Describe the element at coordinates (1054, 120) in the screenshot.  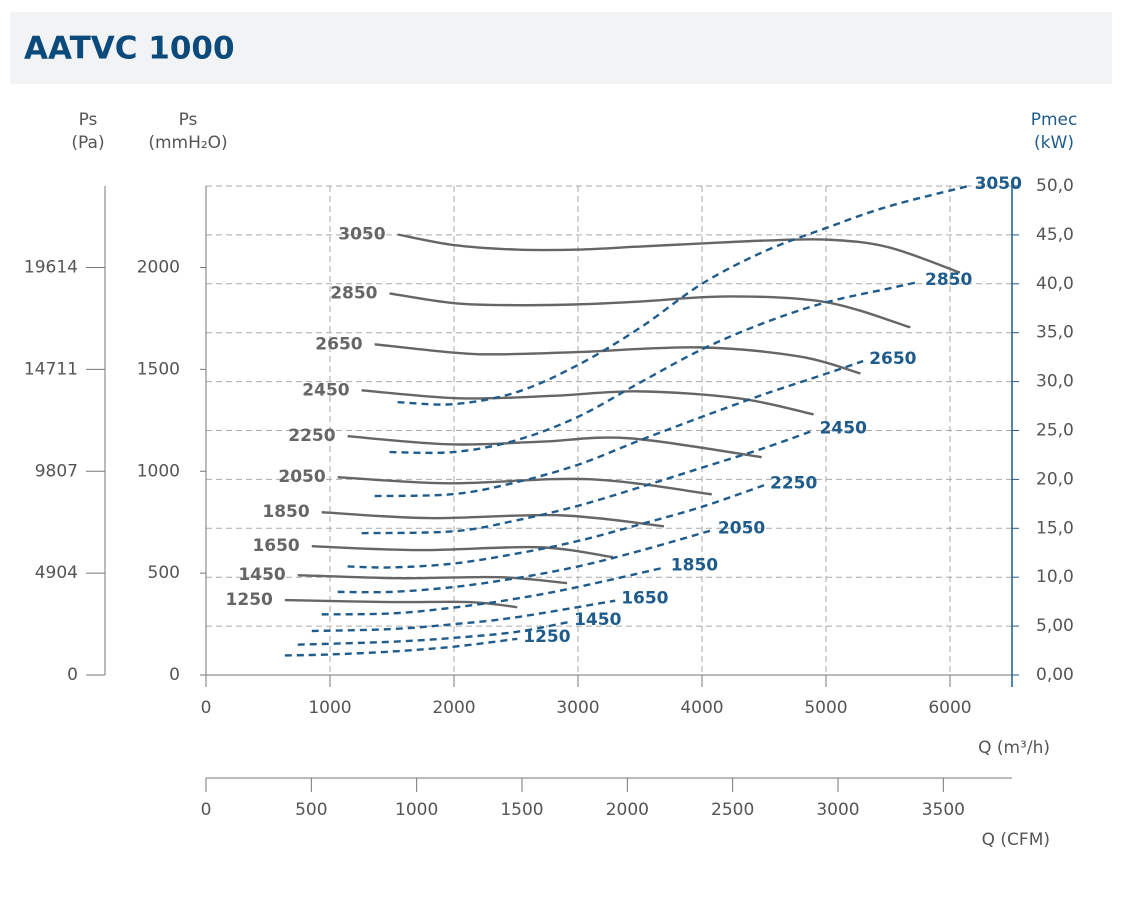
I see `y2-axis-label: Pmec` at that location.